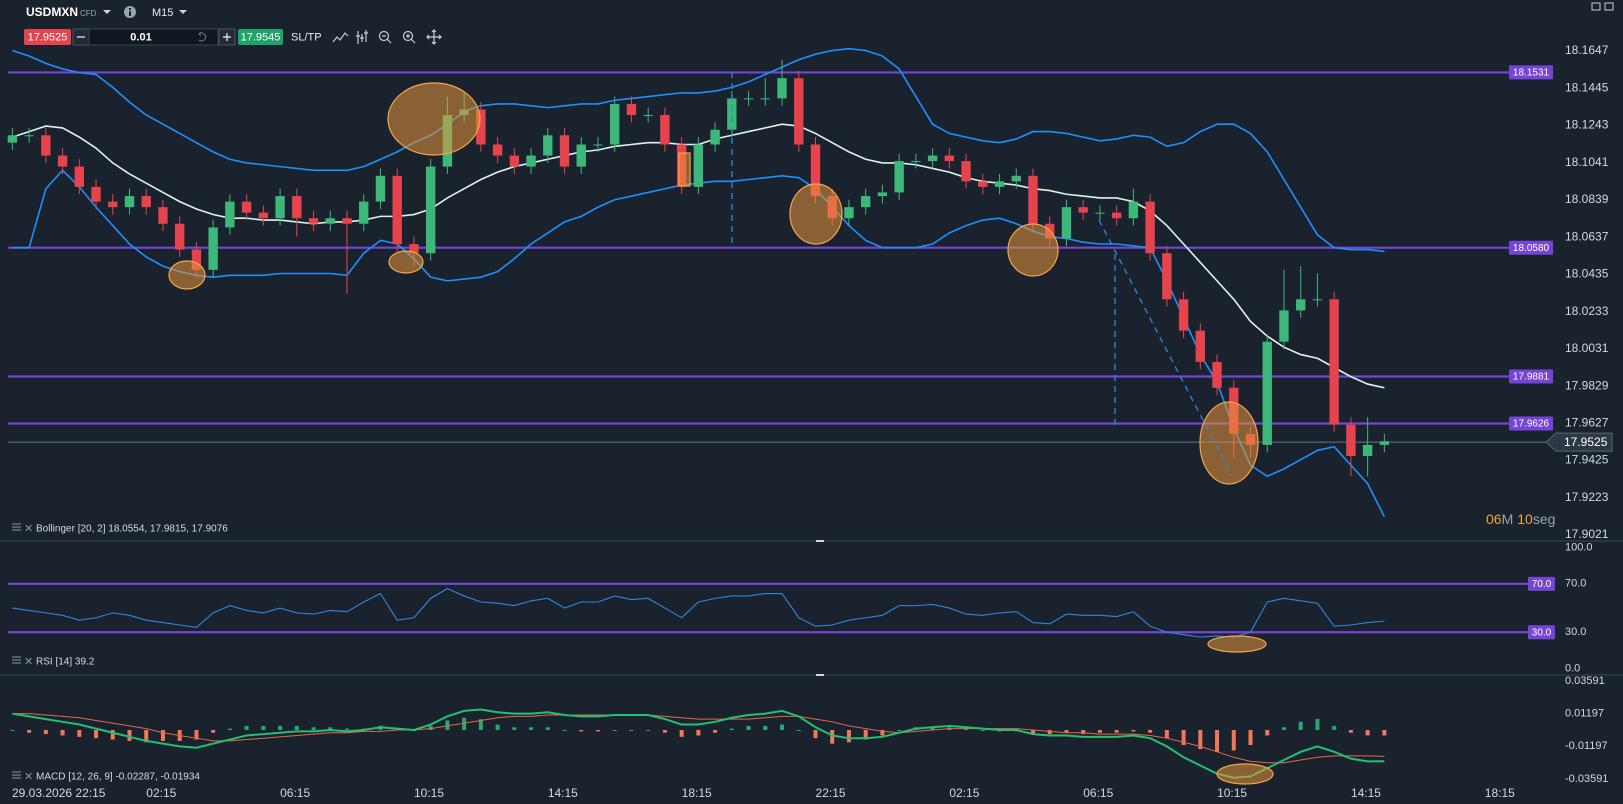  Describe the element at coordinates (153, 37) in the screenshot. I see `volume-input` at that location.